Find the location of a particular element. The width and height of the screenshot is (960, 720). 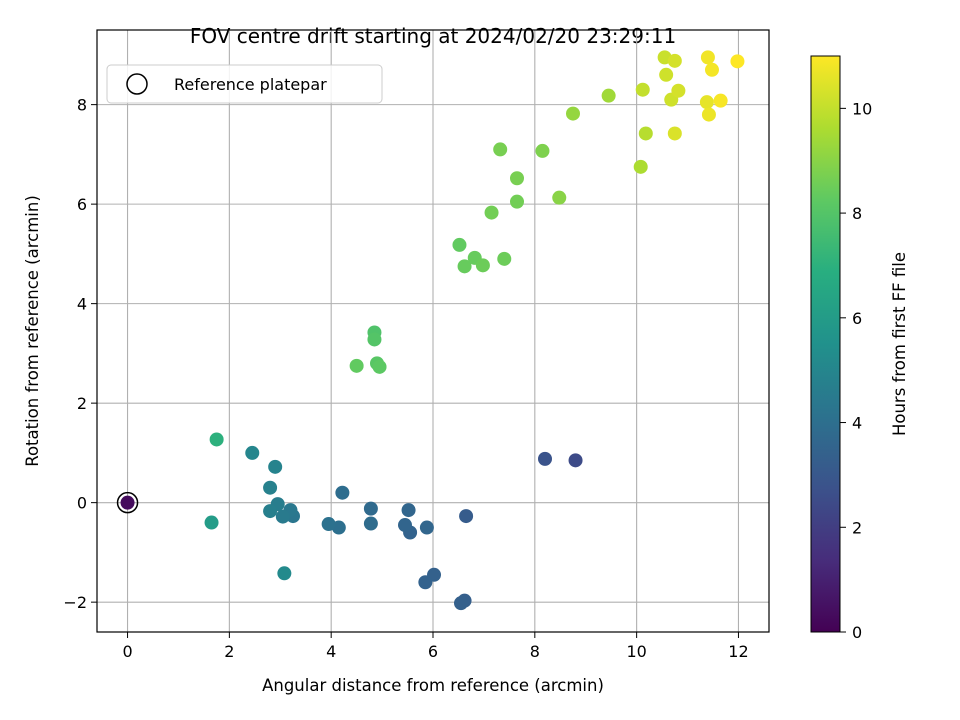

x-tick-label: 10 is located at coordinates (636, 651).